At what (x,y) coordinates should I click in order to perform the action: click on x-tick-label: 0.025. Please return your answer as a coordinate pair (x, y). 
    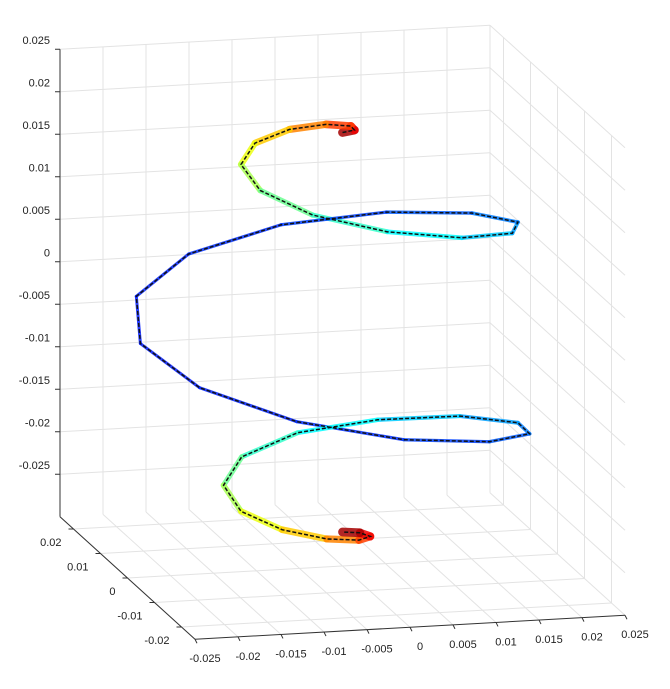
    Looking at the image, I should click on (635, 635).